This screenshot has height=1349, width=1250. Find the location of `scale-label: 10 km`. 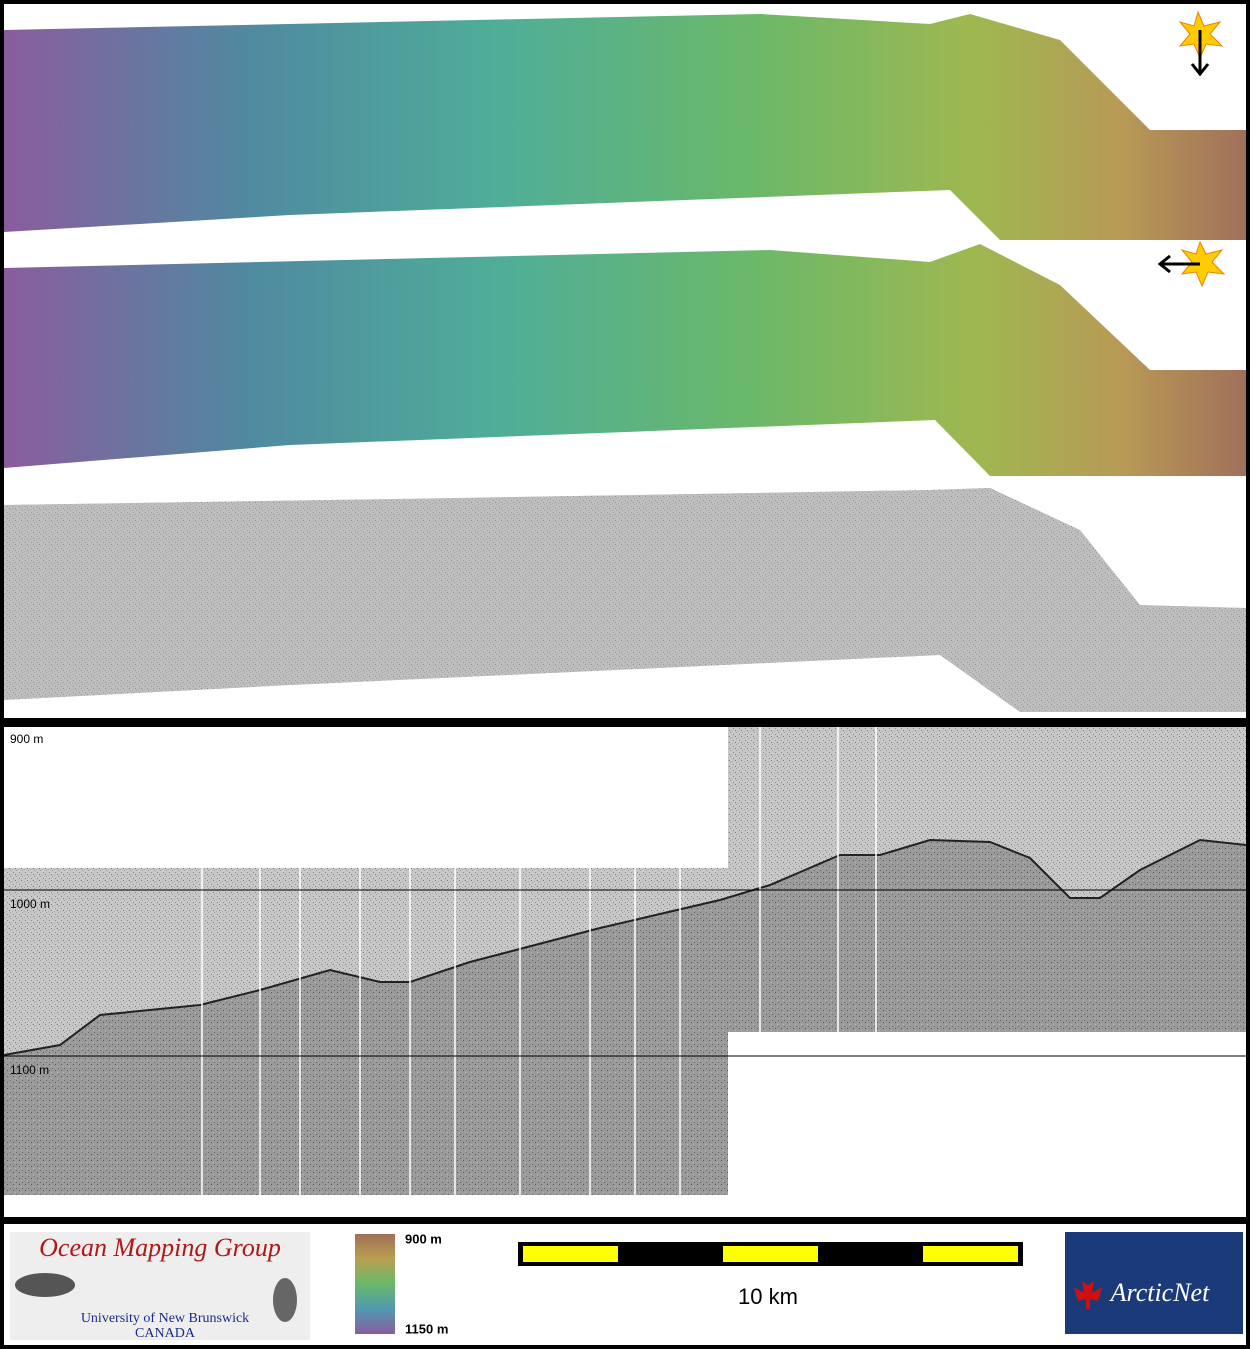

scale-label: 10 km is located at coordinates (768, 1296).